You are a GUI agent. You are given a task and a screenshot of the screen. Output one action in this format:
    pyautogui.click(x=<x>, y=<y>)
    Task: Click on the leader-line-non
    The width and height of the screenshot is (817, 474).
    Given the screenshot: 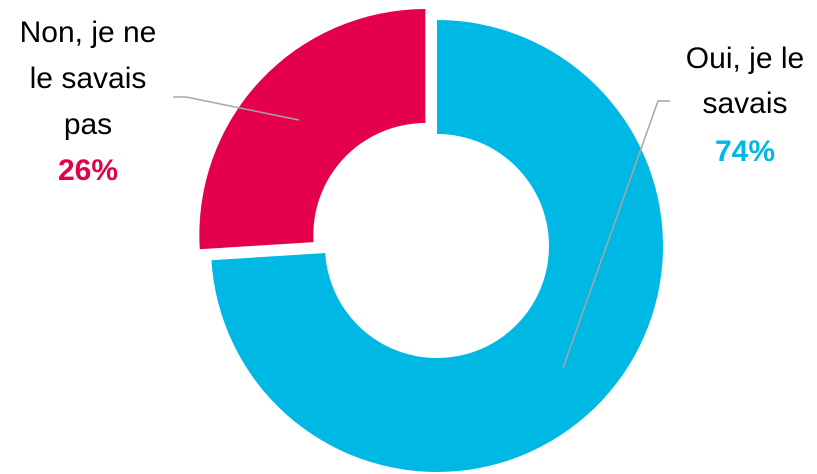 What is the action you would take?
    pyautogui.click(x=236, y=108)
    